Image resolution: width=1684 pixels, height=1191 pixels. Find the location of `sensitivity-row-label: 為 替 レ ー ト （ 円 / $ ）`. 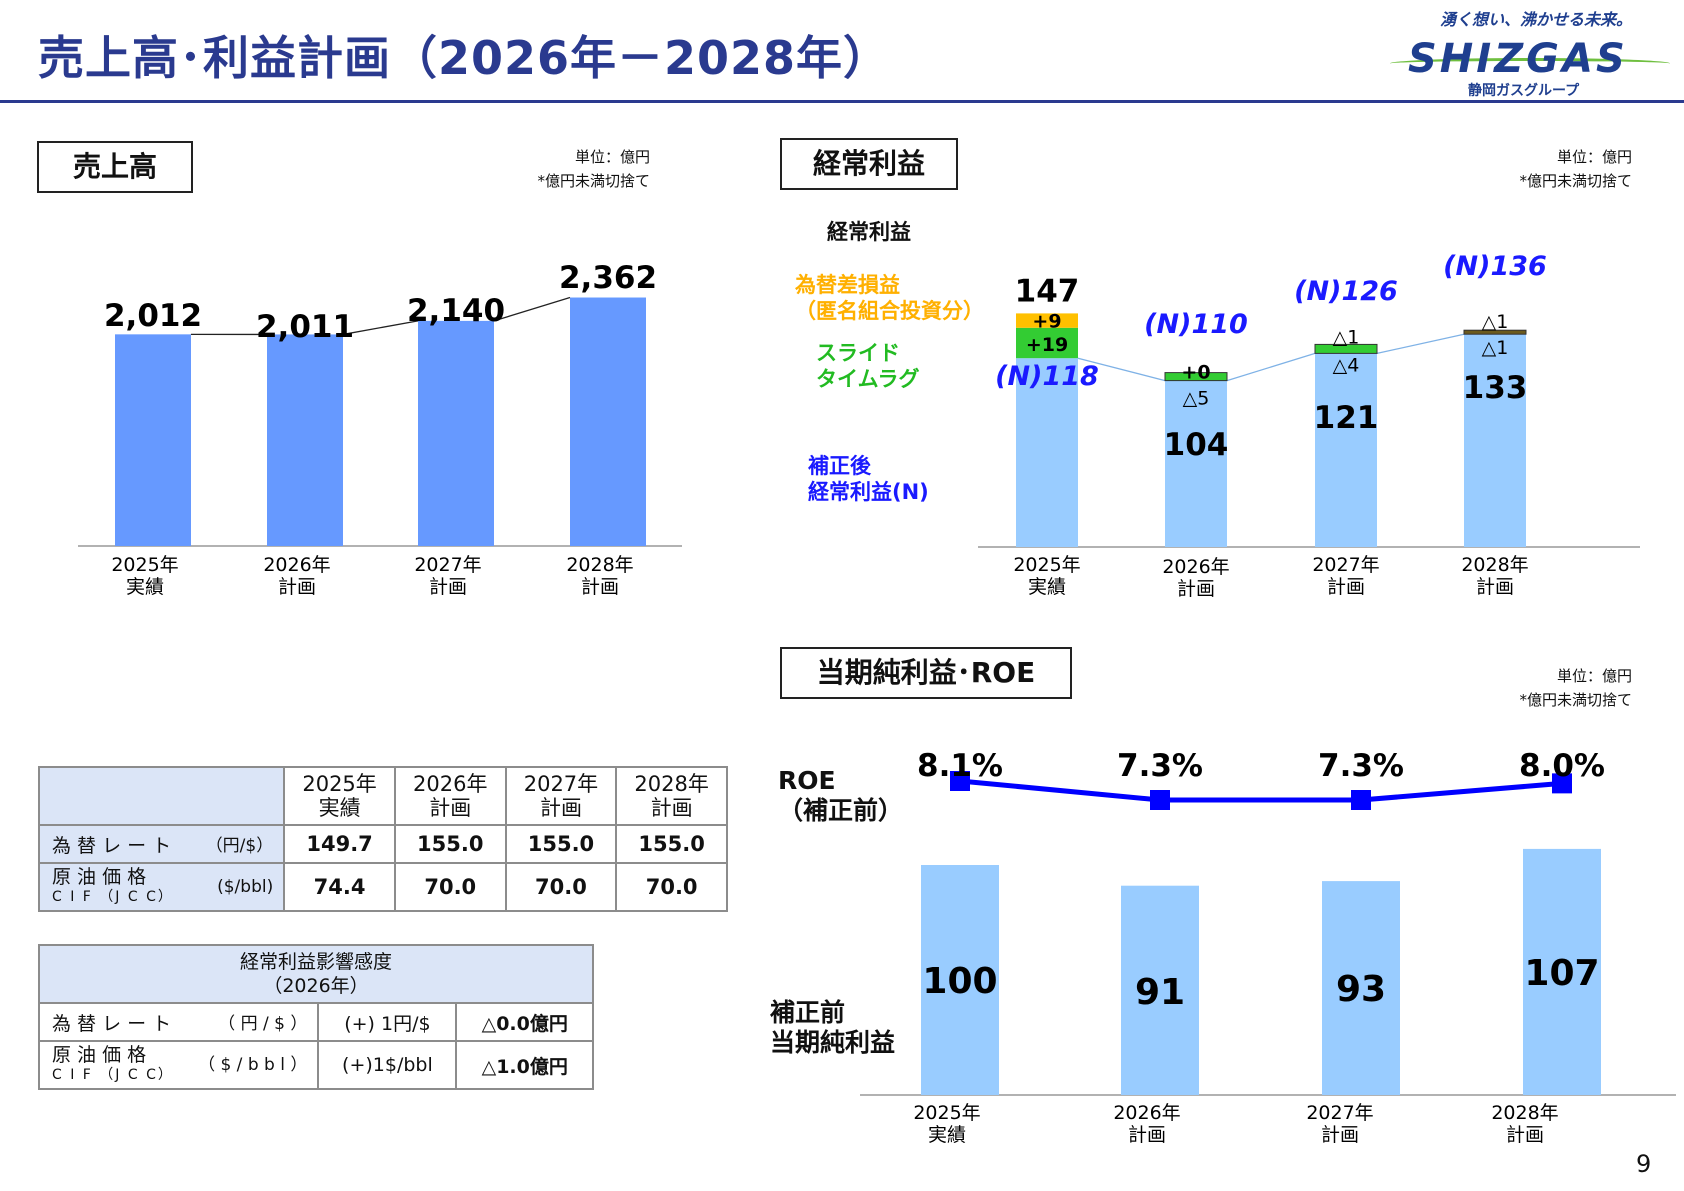

sensitivity-row-label: 為 替 レ ー ト （ 円 / $ ） is located at coordinates (178, 1022).